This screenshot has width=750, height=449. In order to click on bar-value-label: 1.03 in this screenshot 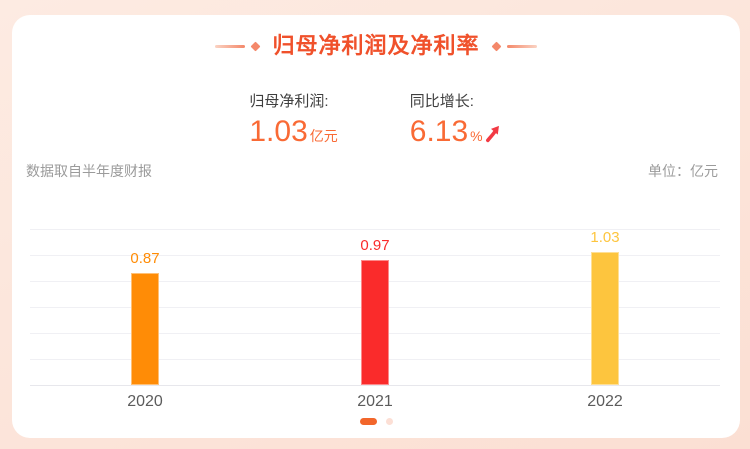, I will do `click(605, 237)`.